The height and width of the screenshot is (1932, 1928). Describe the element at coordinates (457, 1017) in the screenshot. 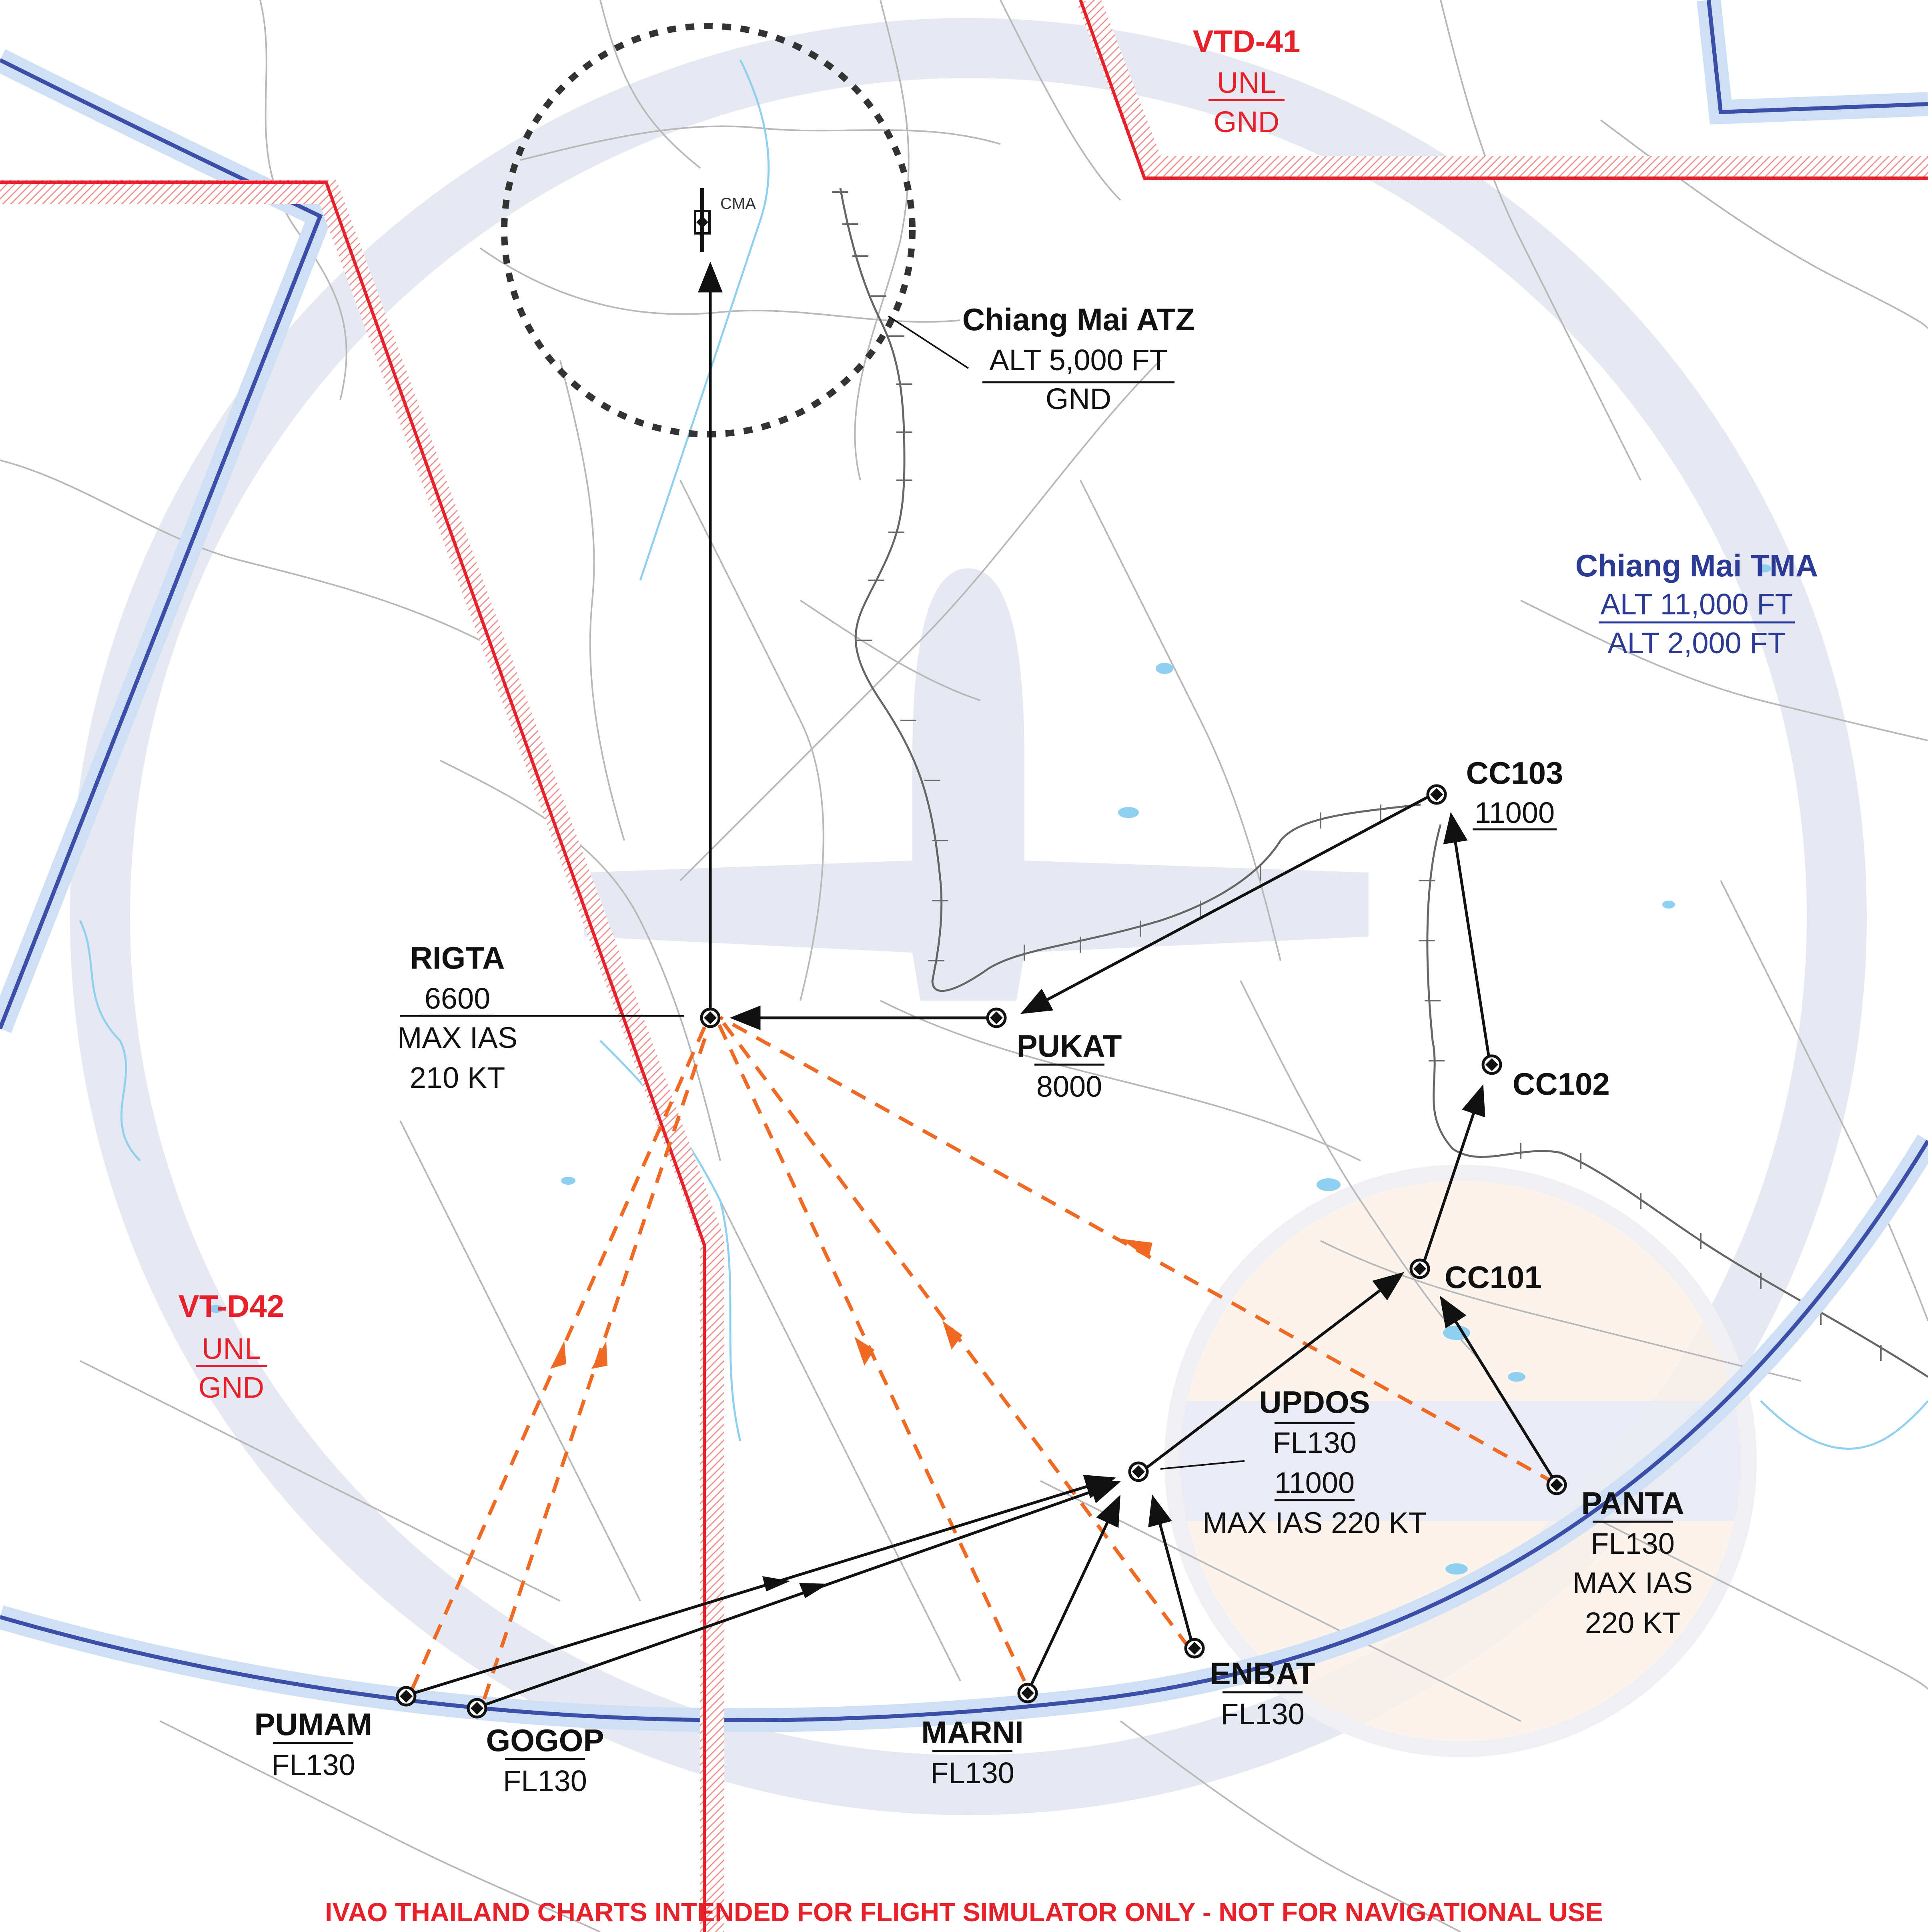

I see `label-rigta: RIGTA 6600 MAX IAS 210 KT` at that location.